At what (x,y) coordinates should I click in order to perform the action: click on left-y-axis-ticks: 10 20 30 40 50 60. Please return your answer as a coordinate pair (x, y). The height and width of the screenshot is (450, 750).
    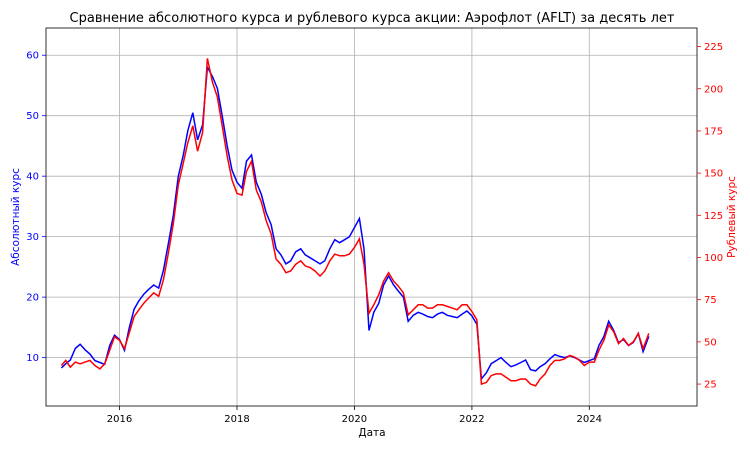
    Looking at the image, I should click on (36, 207).